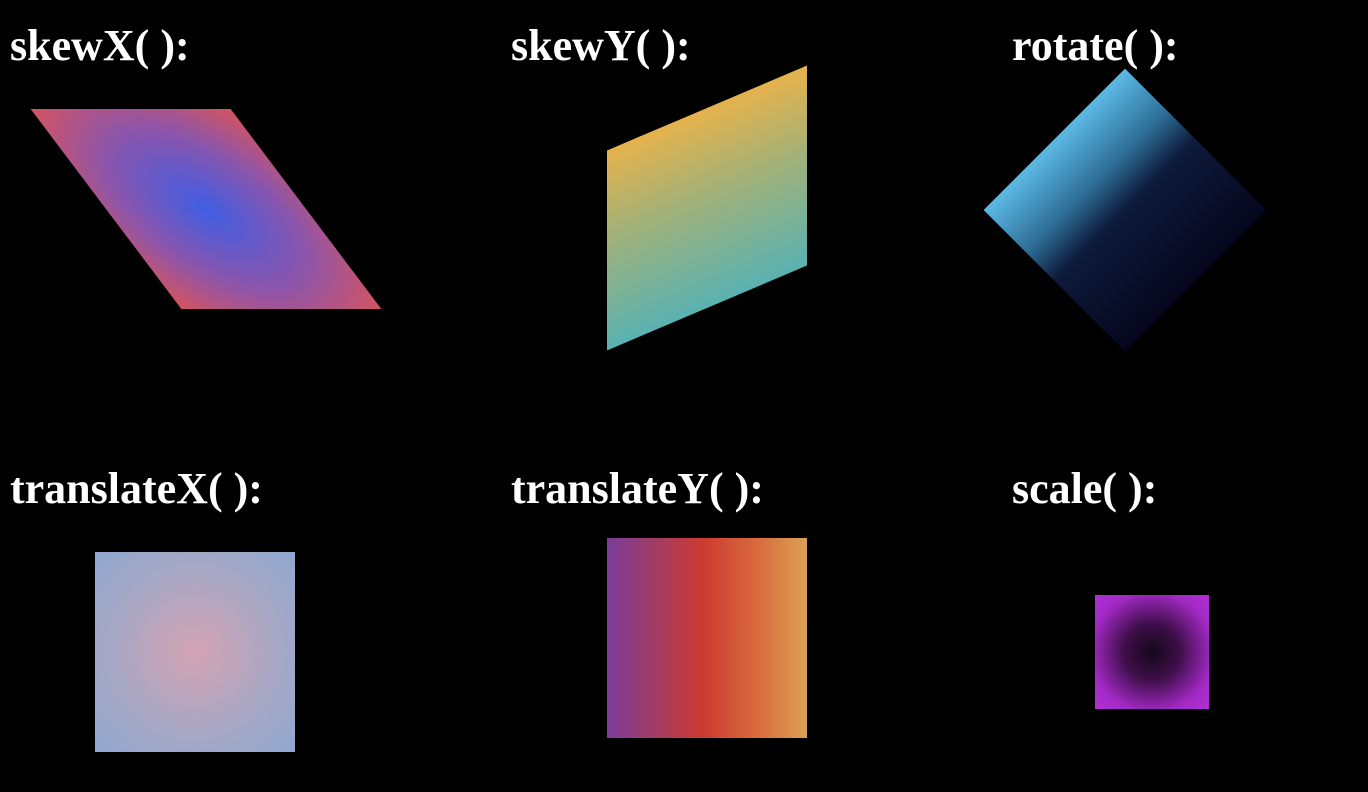  I want to click on rotated-square, so click(1125, 210).